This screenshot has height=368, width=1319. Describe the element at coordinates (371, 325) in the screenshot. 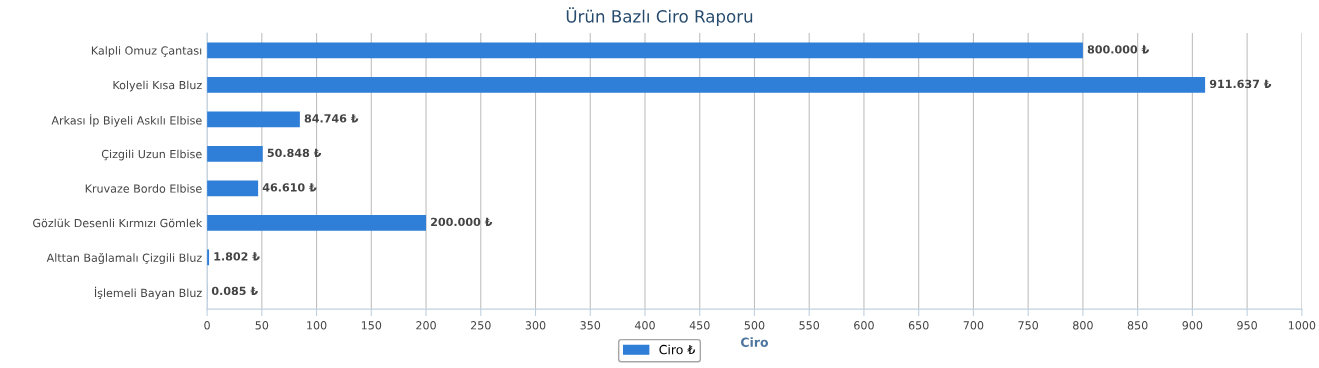

I see `x-tick-label: 150` at that location.